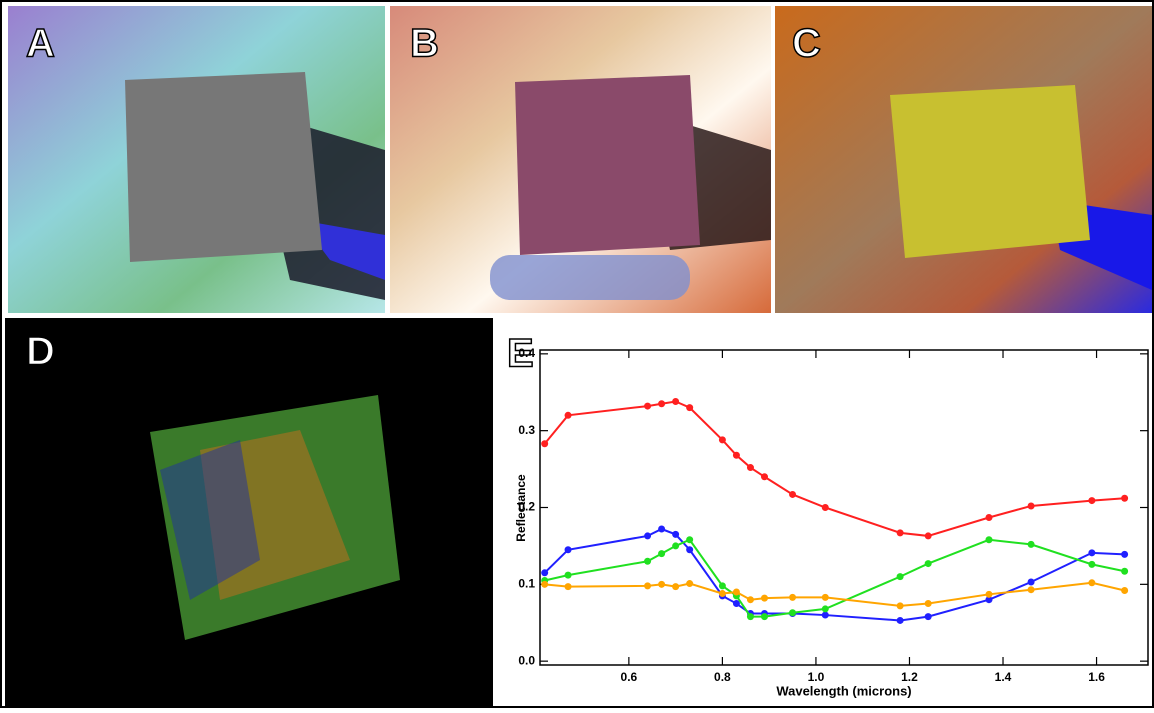 The height and width of the screenshot is (713, 1154). Describe the element at coordinates (526, 507) in the screenshot. I see `y-tick-label: 0.2` at that location.